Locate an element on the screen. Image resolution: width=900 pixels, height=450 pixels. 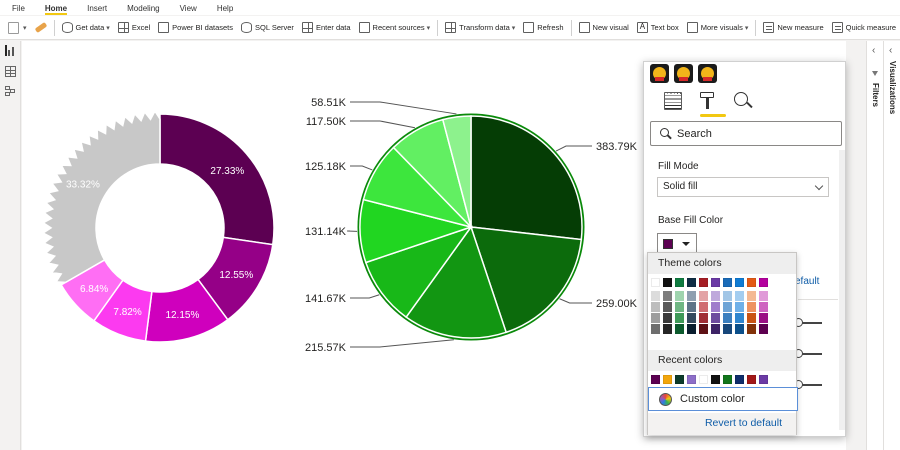
format-search-input: Search is located at coordinates (746, 133).